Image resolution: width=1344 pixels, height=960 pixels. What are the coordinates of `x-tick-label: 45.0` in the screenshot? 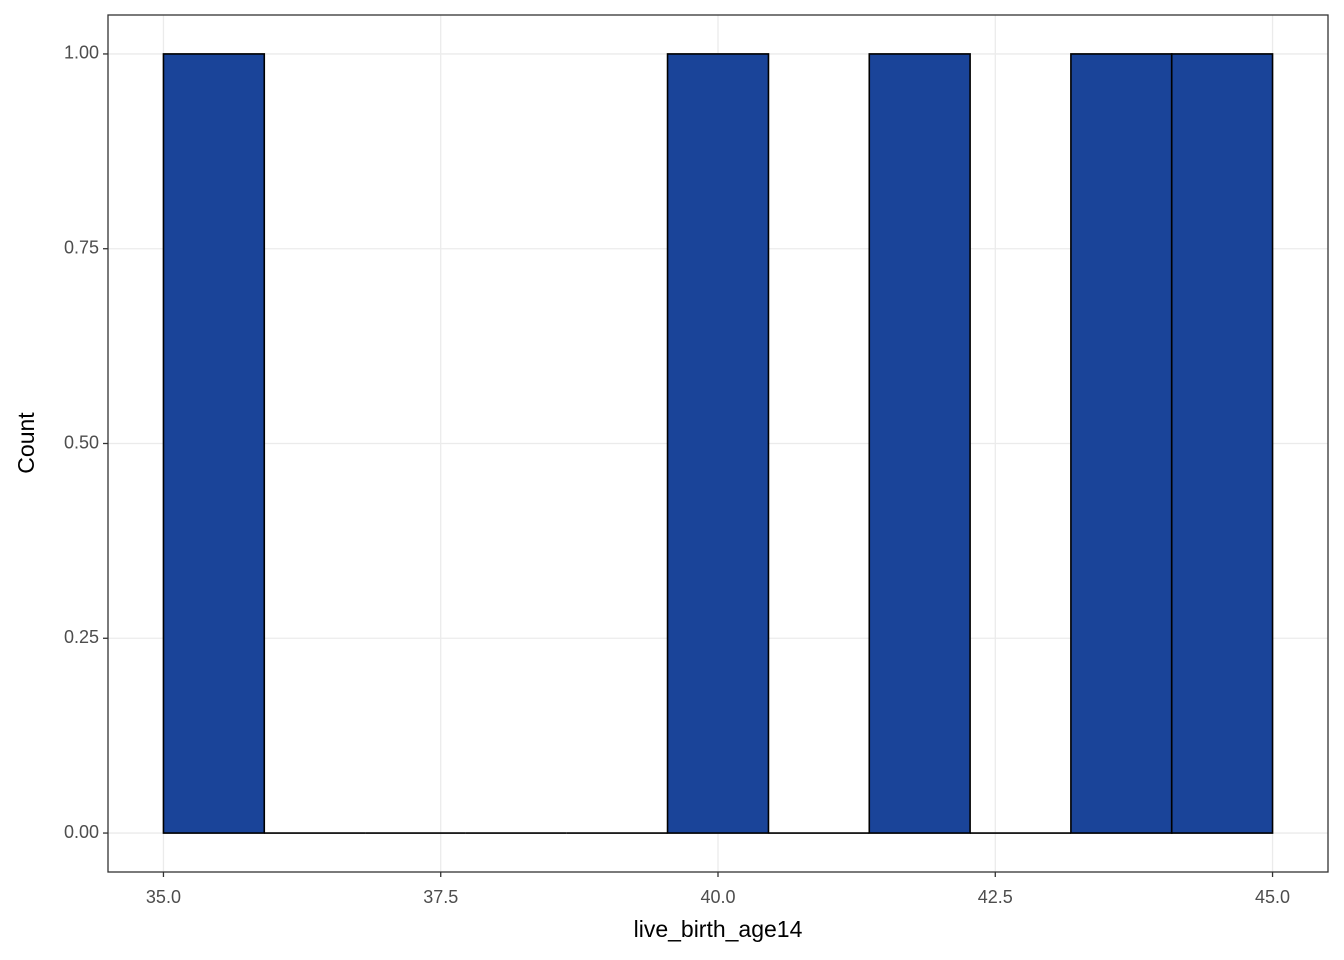 It's located at (1272, 897).